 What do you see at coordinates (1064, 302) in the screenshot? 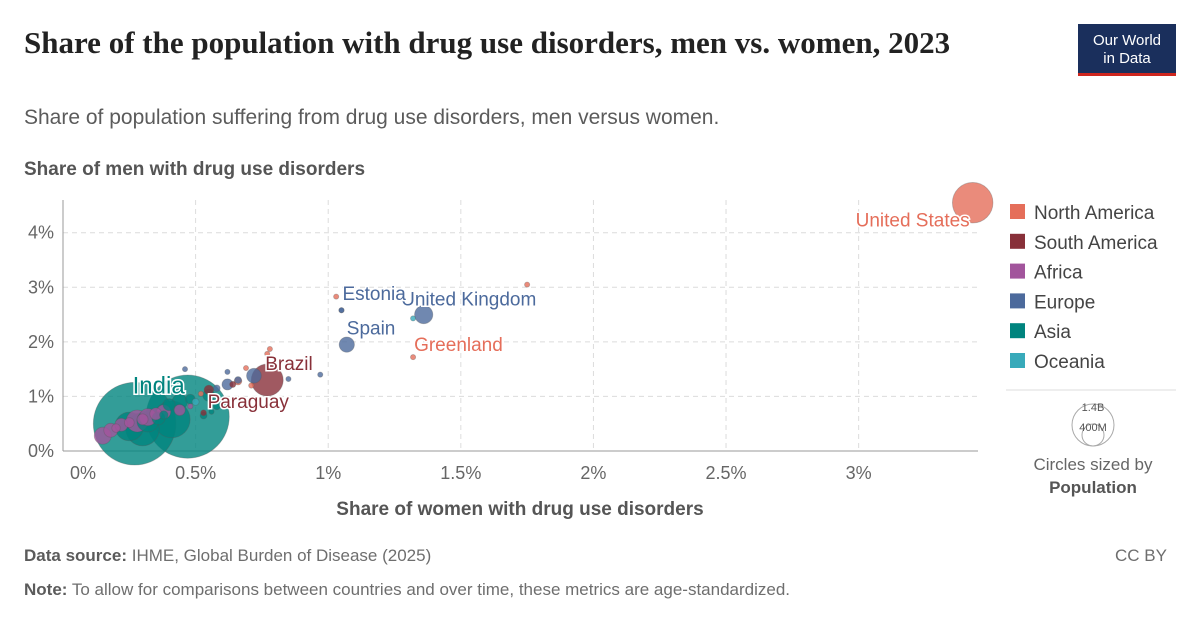
I see `legend-label: Europe` at bounding box center [1064, 302].